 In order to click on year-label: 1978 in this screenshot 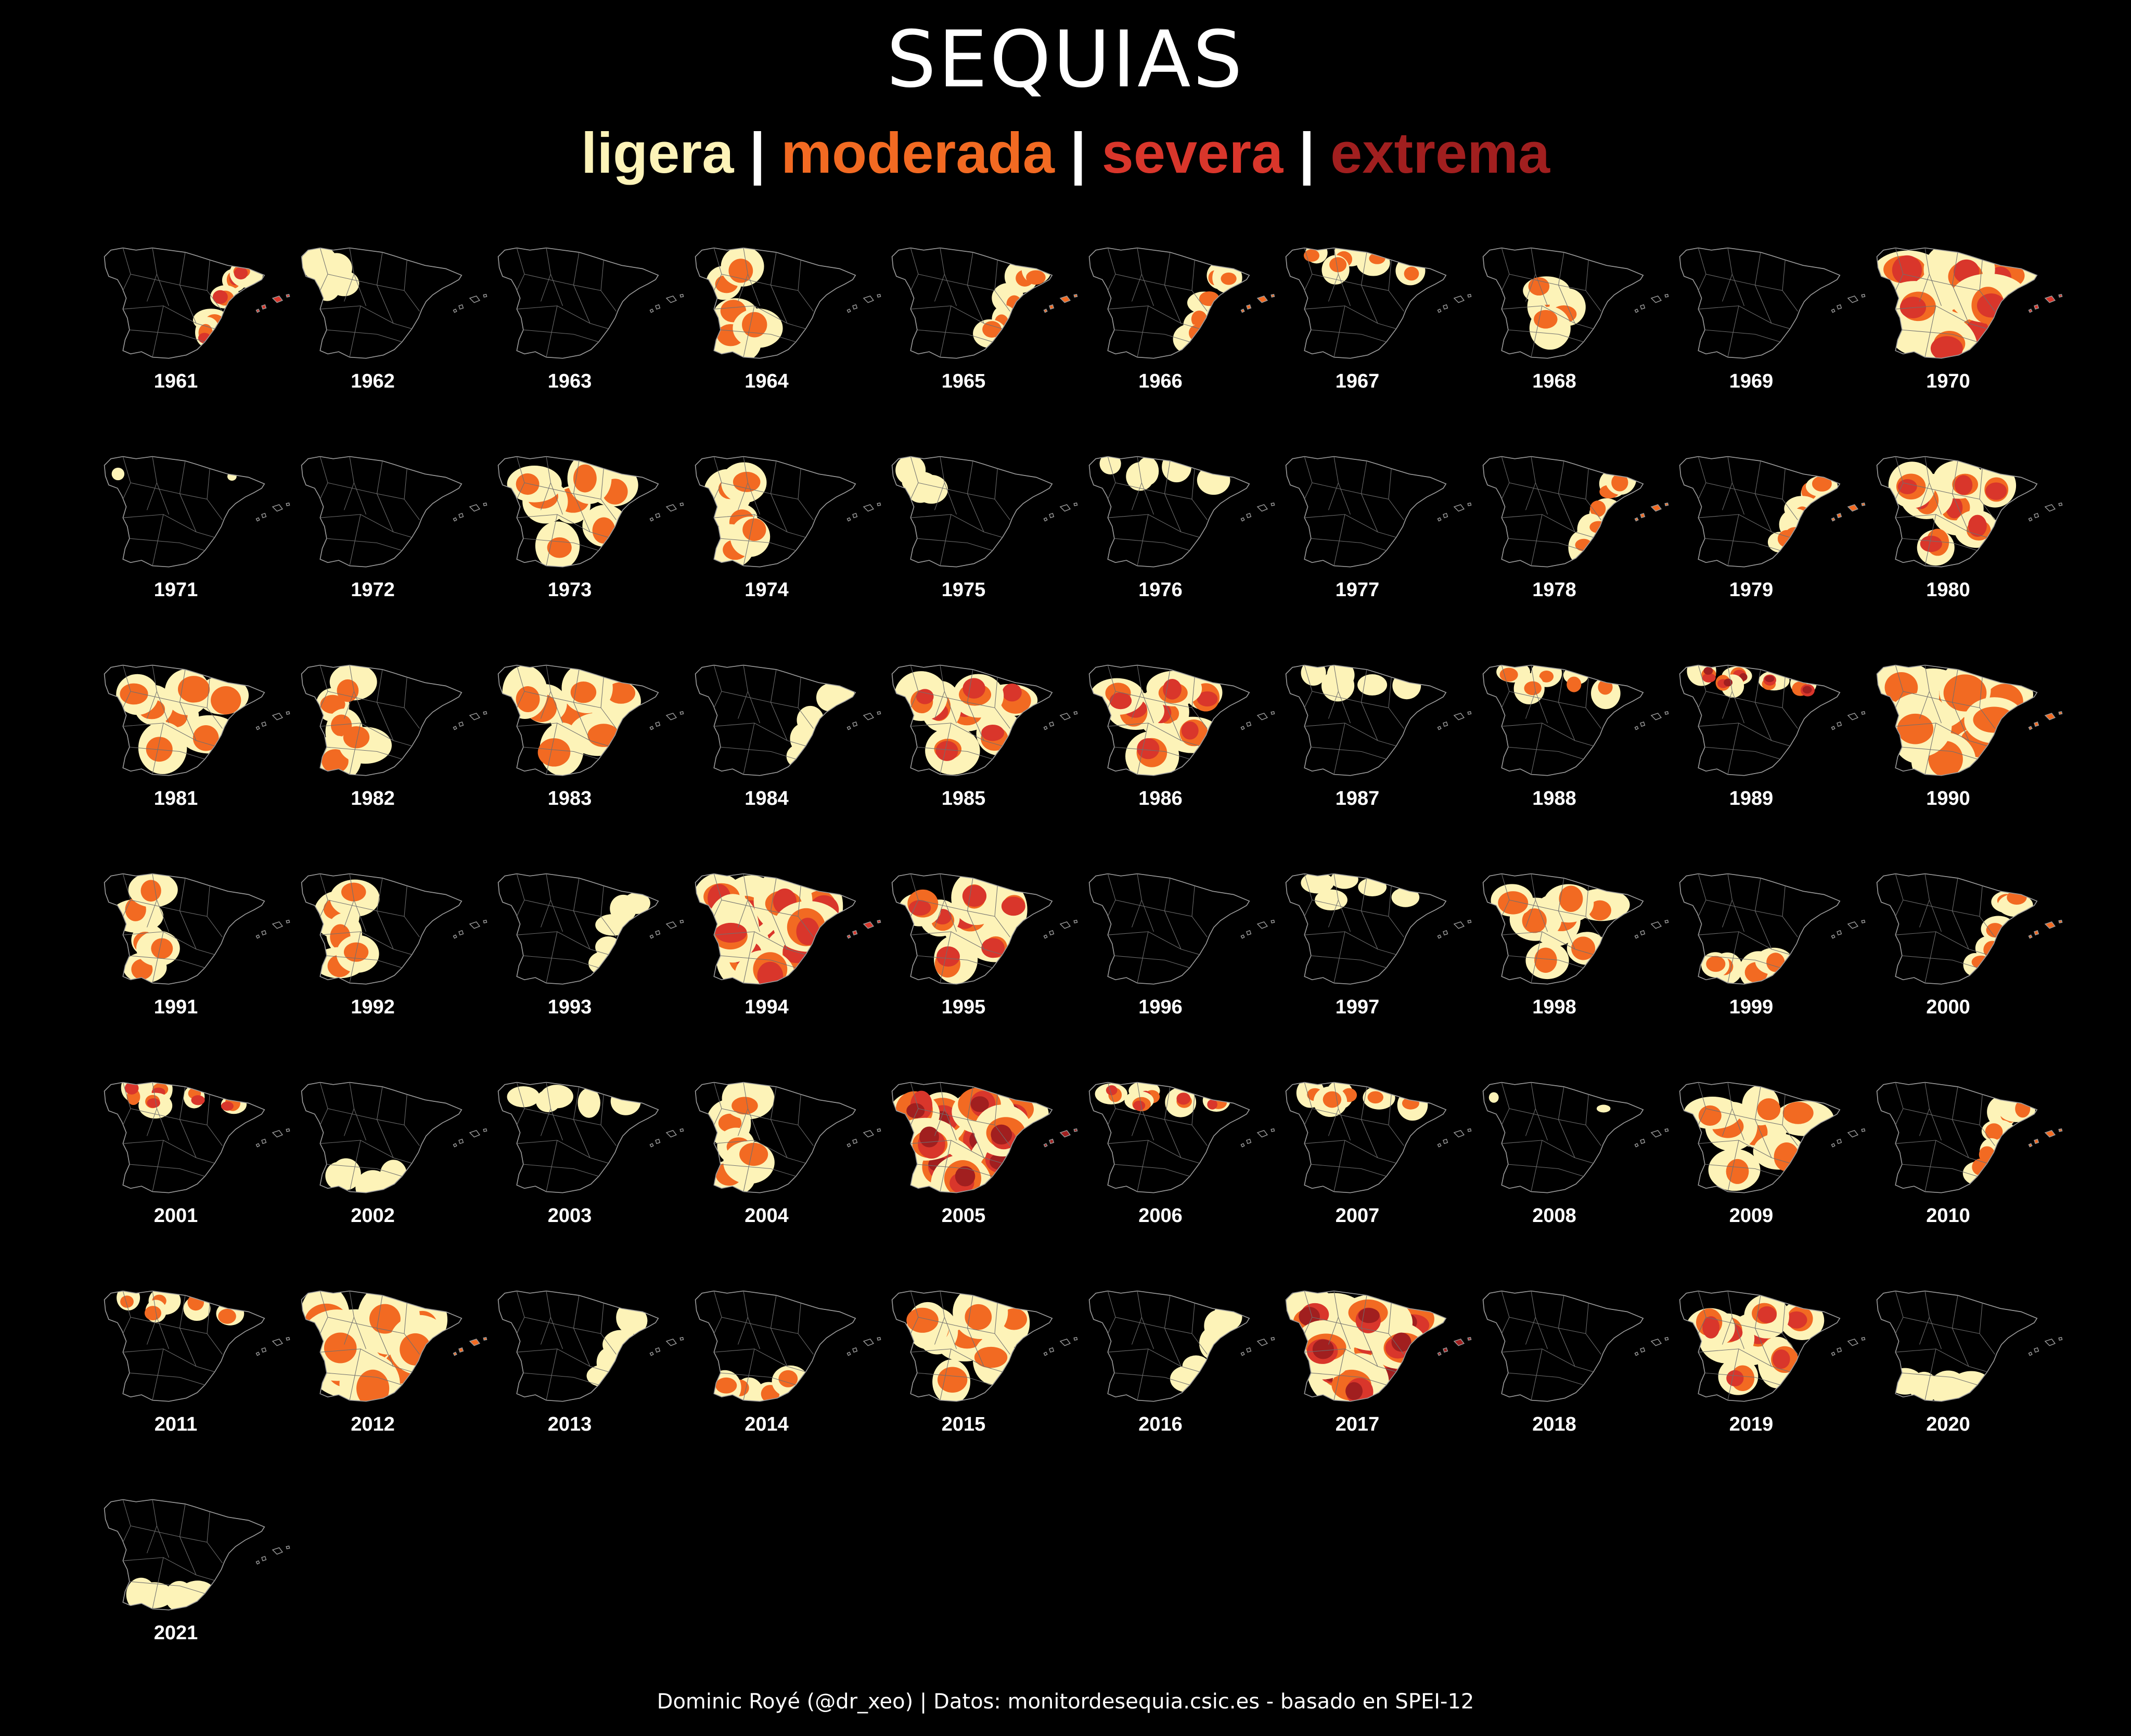, I will do `click(1554, 590)`.